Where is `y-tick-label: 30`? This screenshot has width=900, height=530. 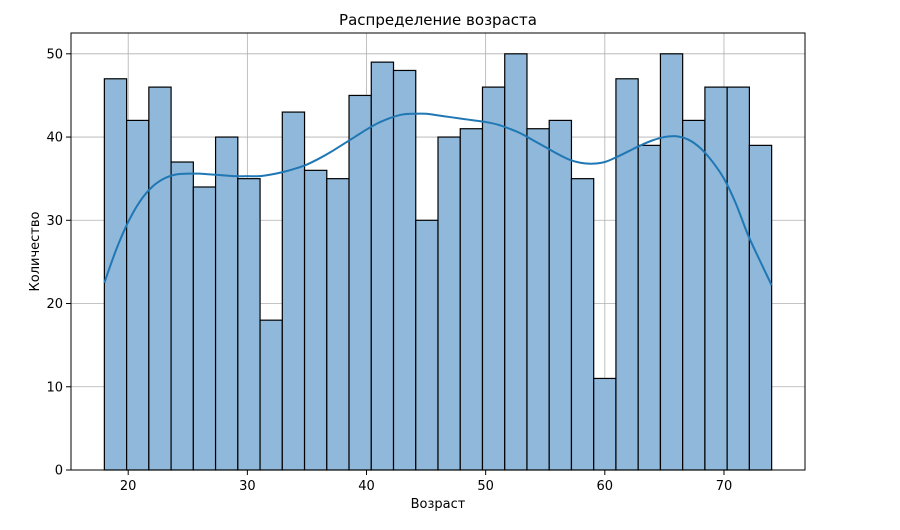 y-tick-label: 30 is located at coordinates (54, 221).